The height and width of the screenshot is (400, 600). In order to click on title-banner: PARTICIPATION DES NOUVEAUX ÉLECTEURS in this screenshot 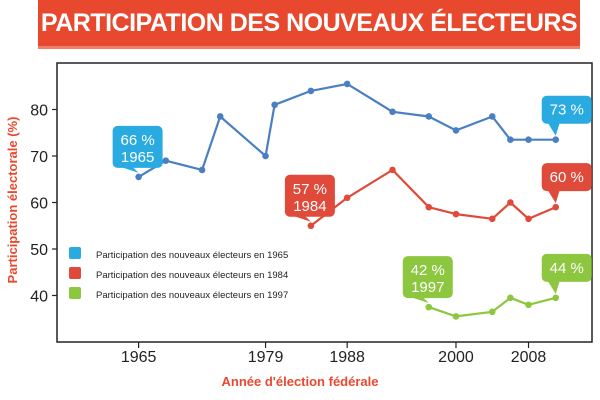, I will do `click(309, 24)`.